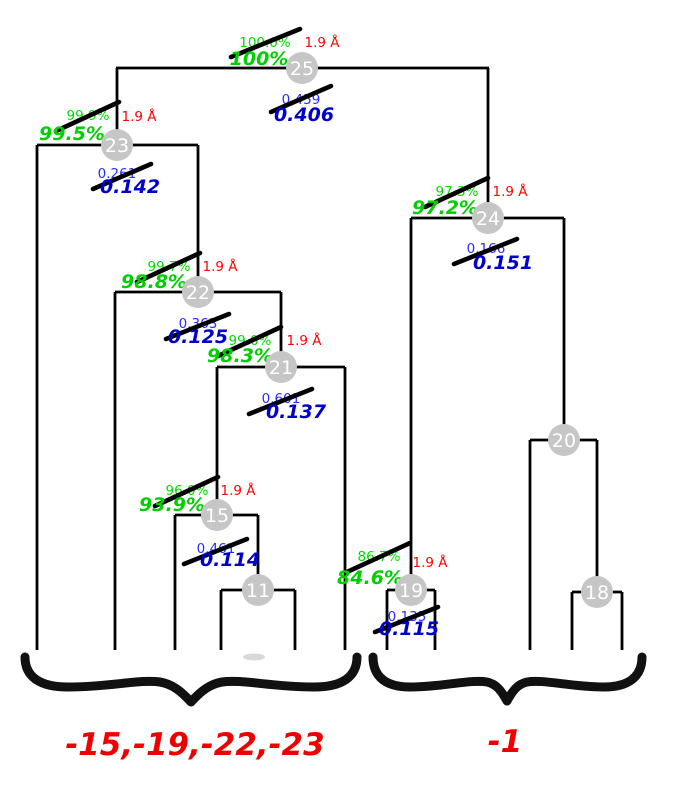  What do you see at coordinates (180, 299) in the screenshot?
I see `node-22-labels: 99.7% 98.8% 1.9 Å 0.363 0.125` at bounding box center [180, 299].